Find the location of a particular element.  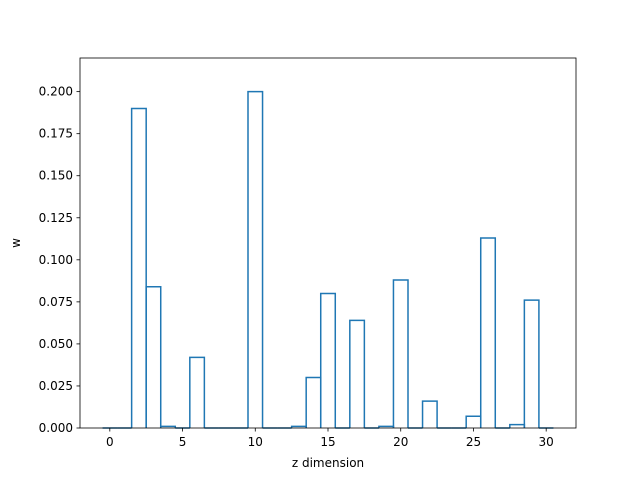

x-axis-ticks: 0 5 10 15 20 25 30 is located at coordinates (330, 438).